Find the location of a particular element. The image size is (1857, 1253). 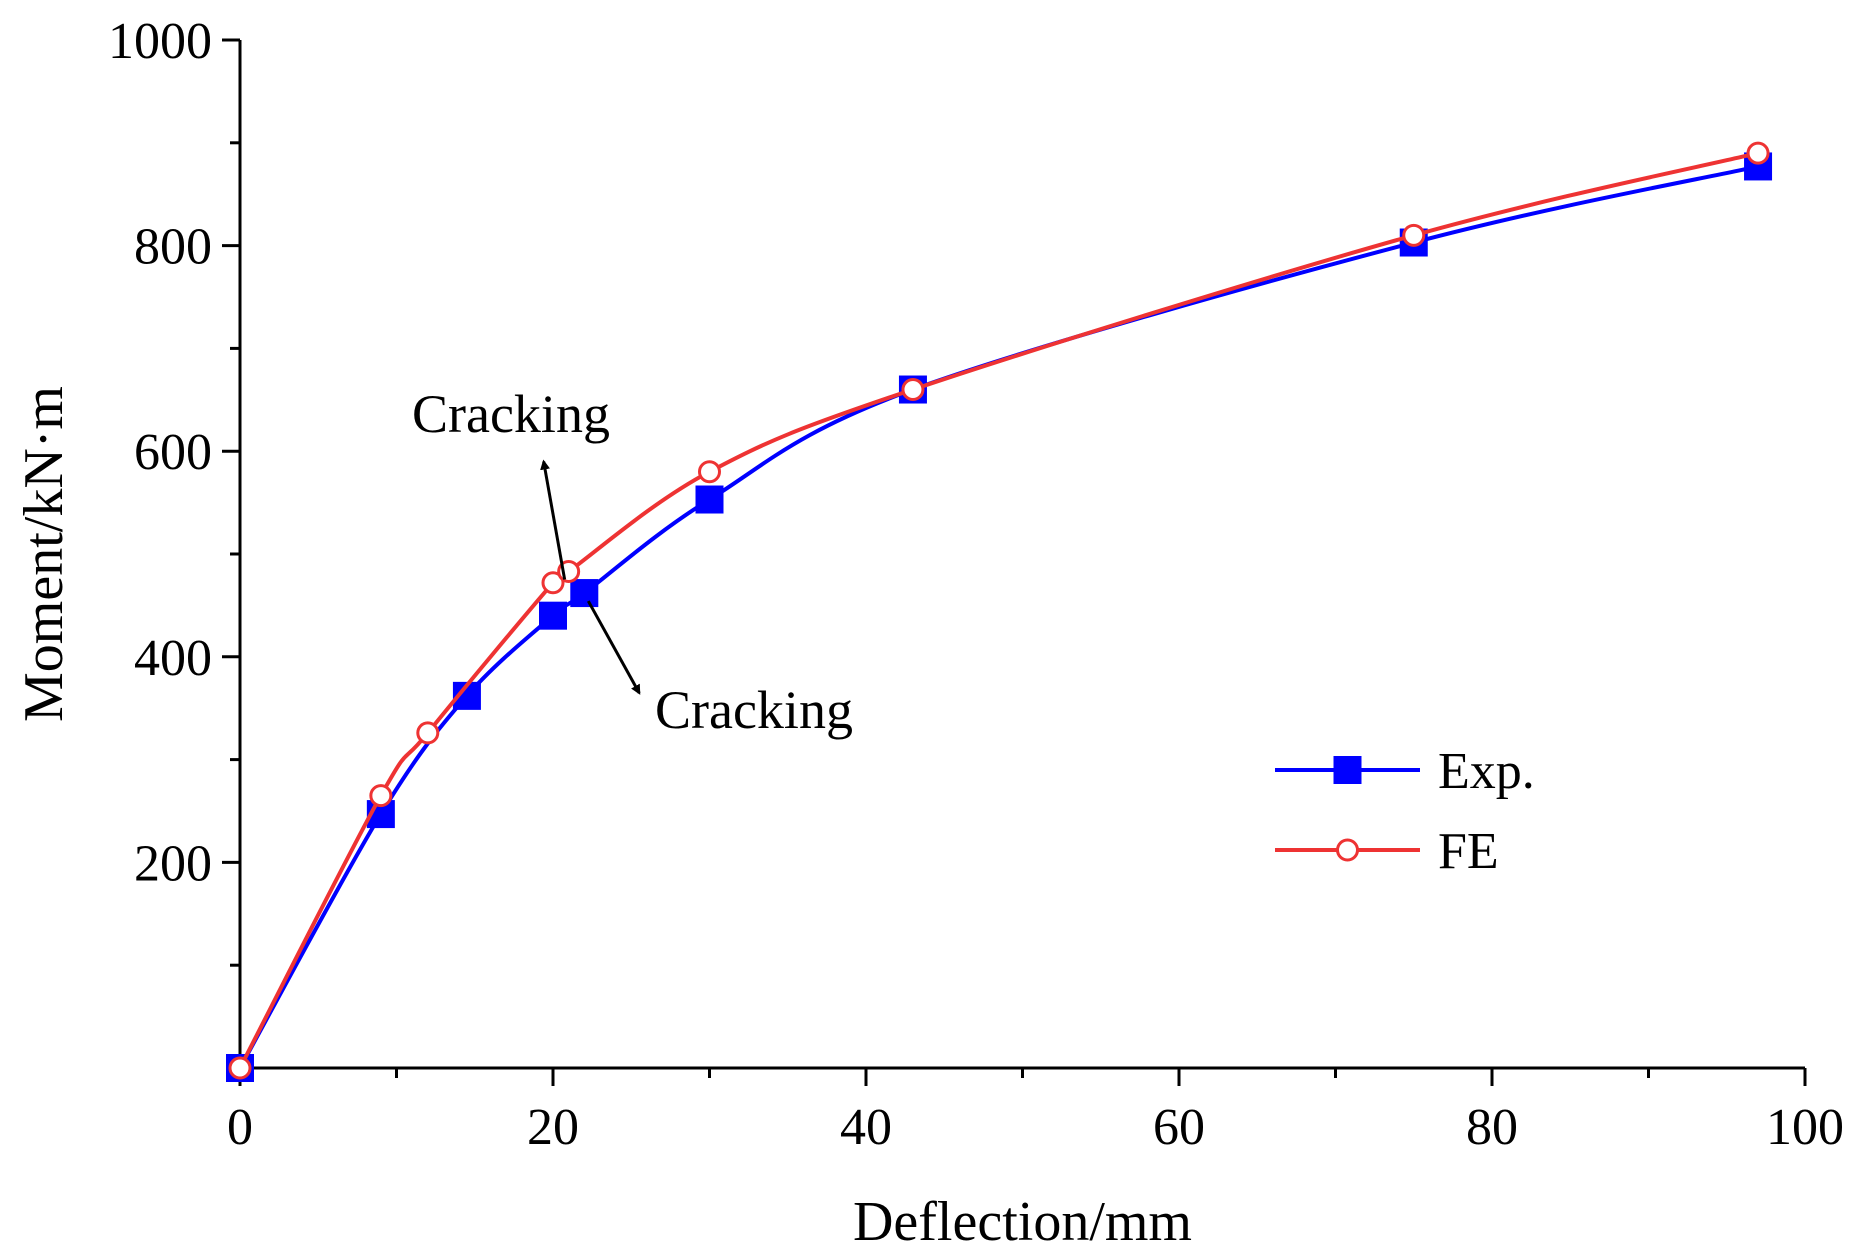

x-tick-label: 80 is located at coordinates (1492, 1127).